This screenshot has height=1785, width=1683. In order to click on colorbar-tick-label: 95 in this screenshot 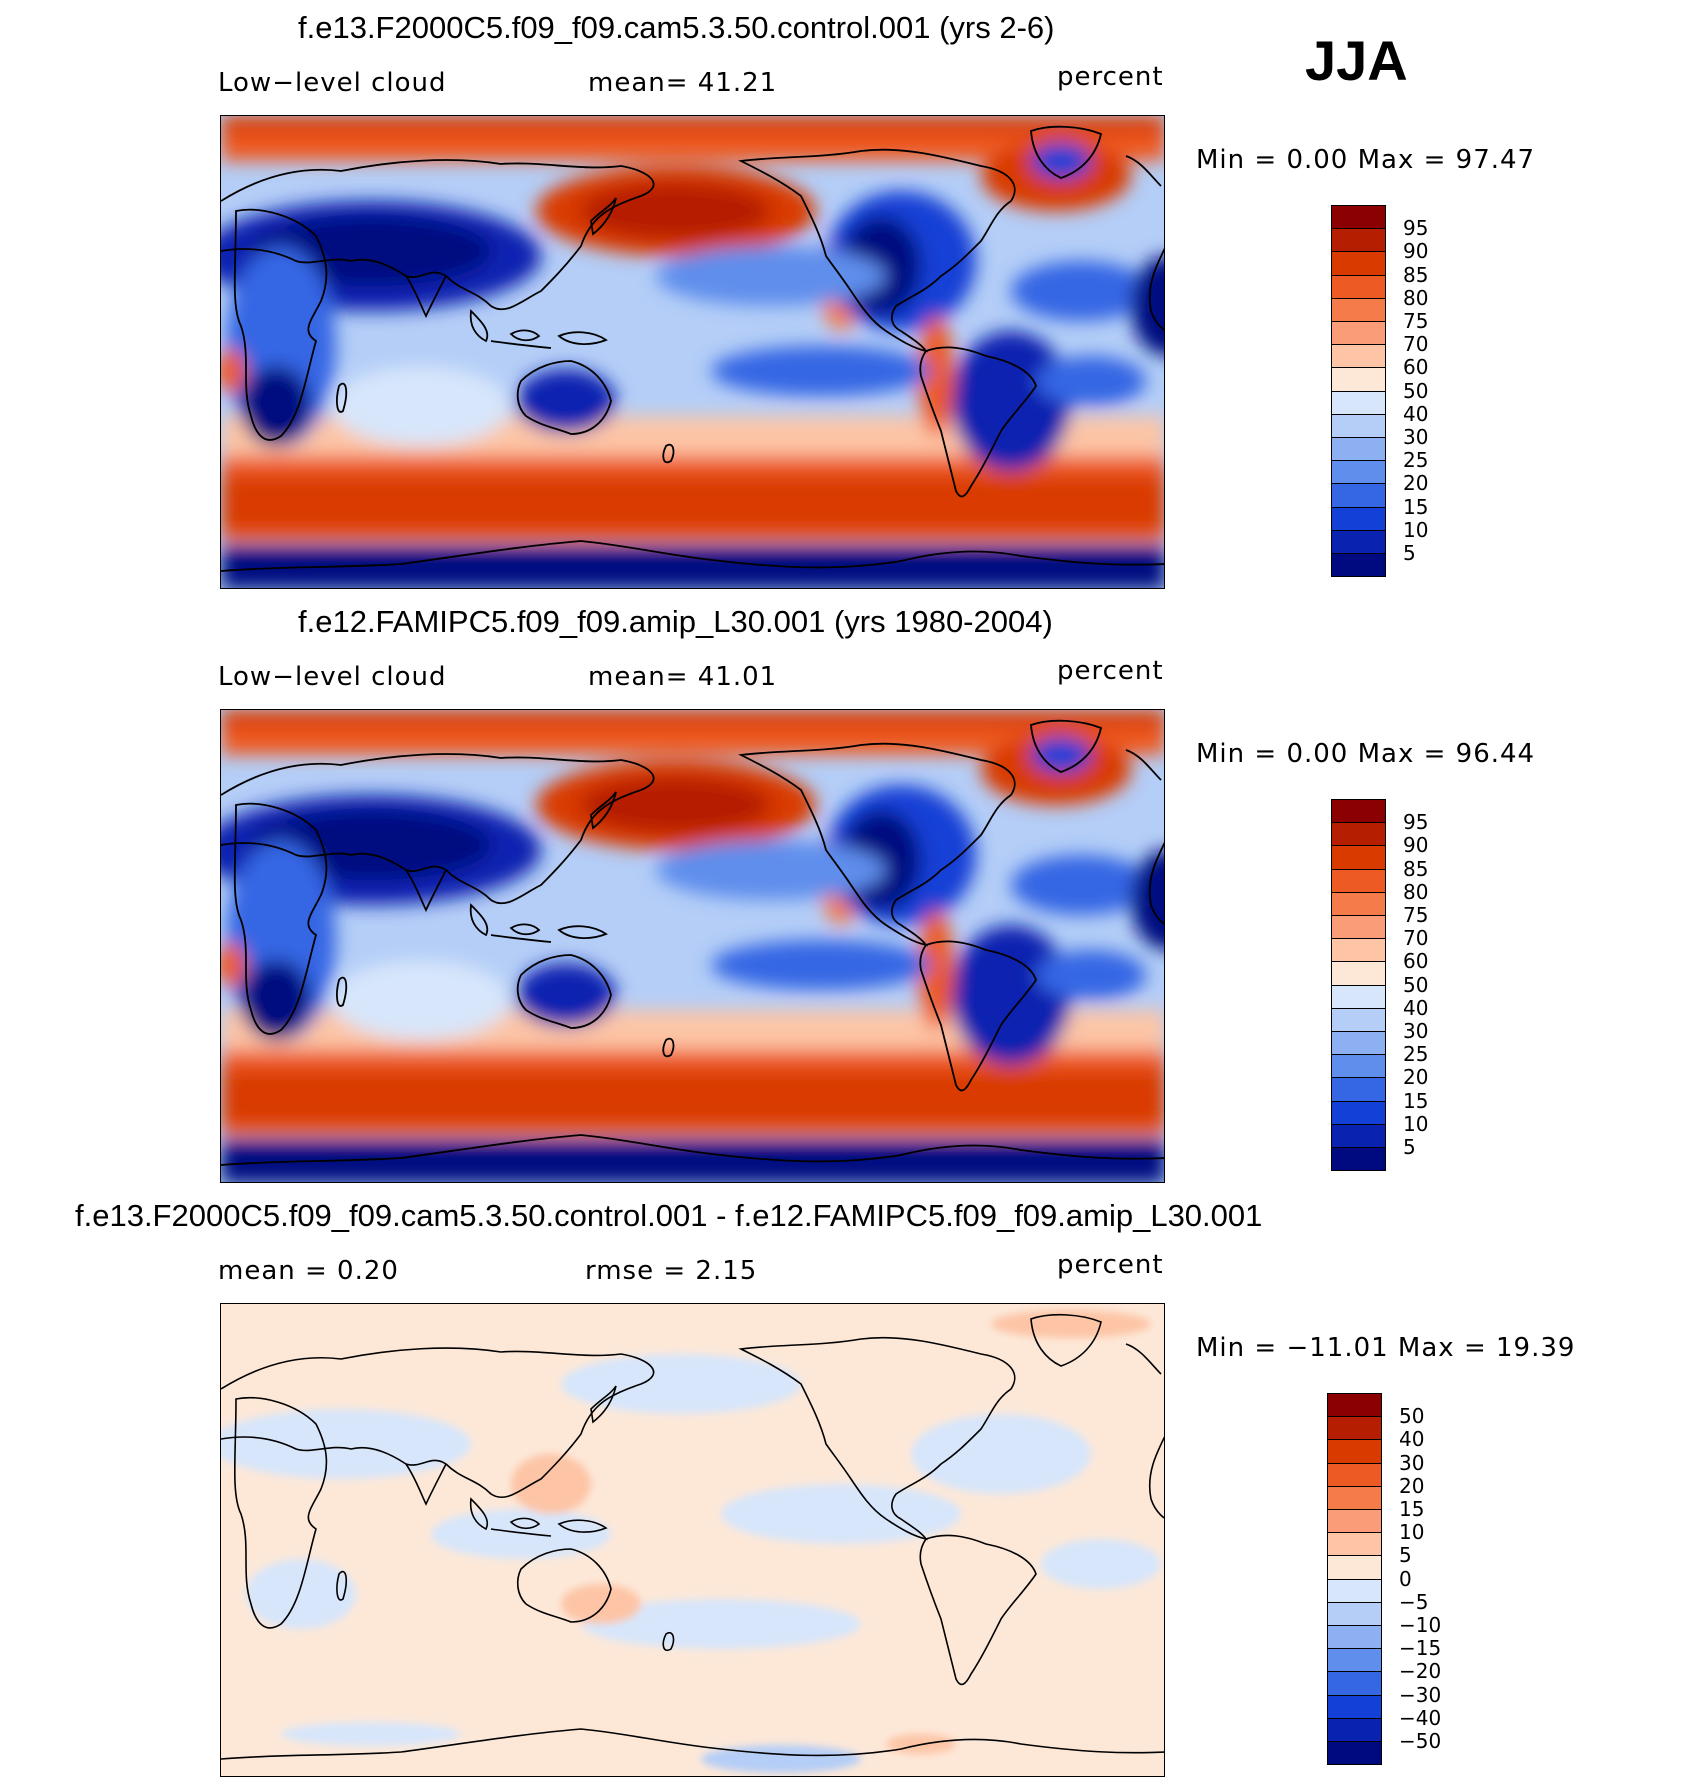, I will do `click(1416, 228)`.